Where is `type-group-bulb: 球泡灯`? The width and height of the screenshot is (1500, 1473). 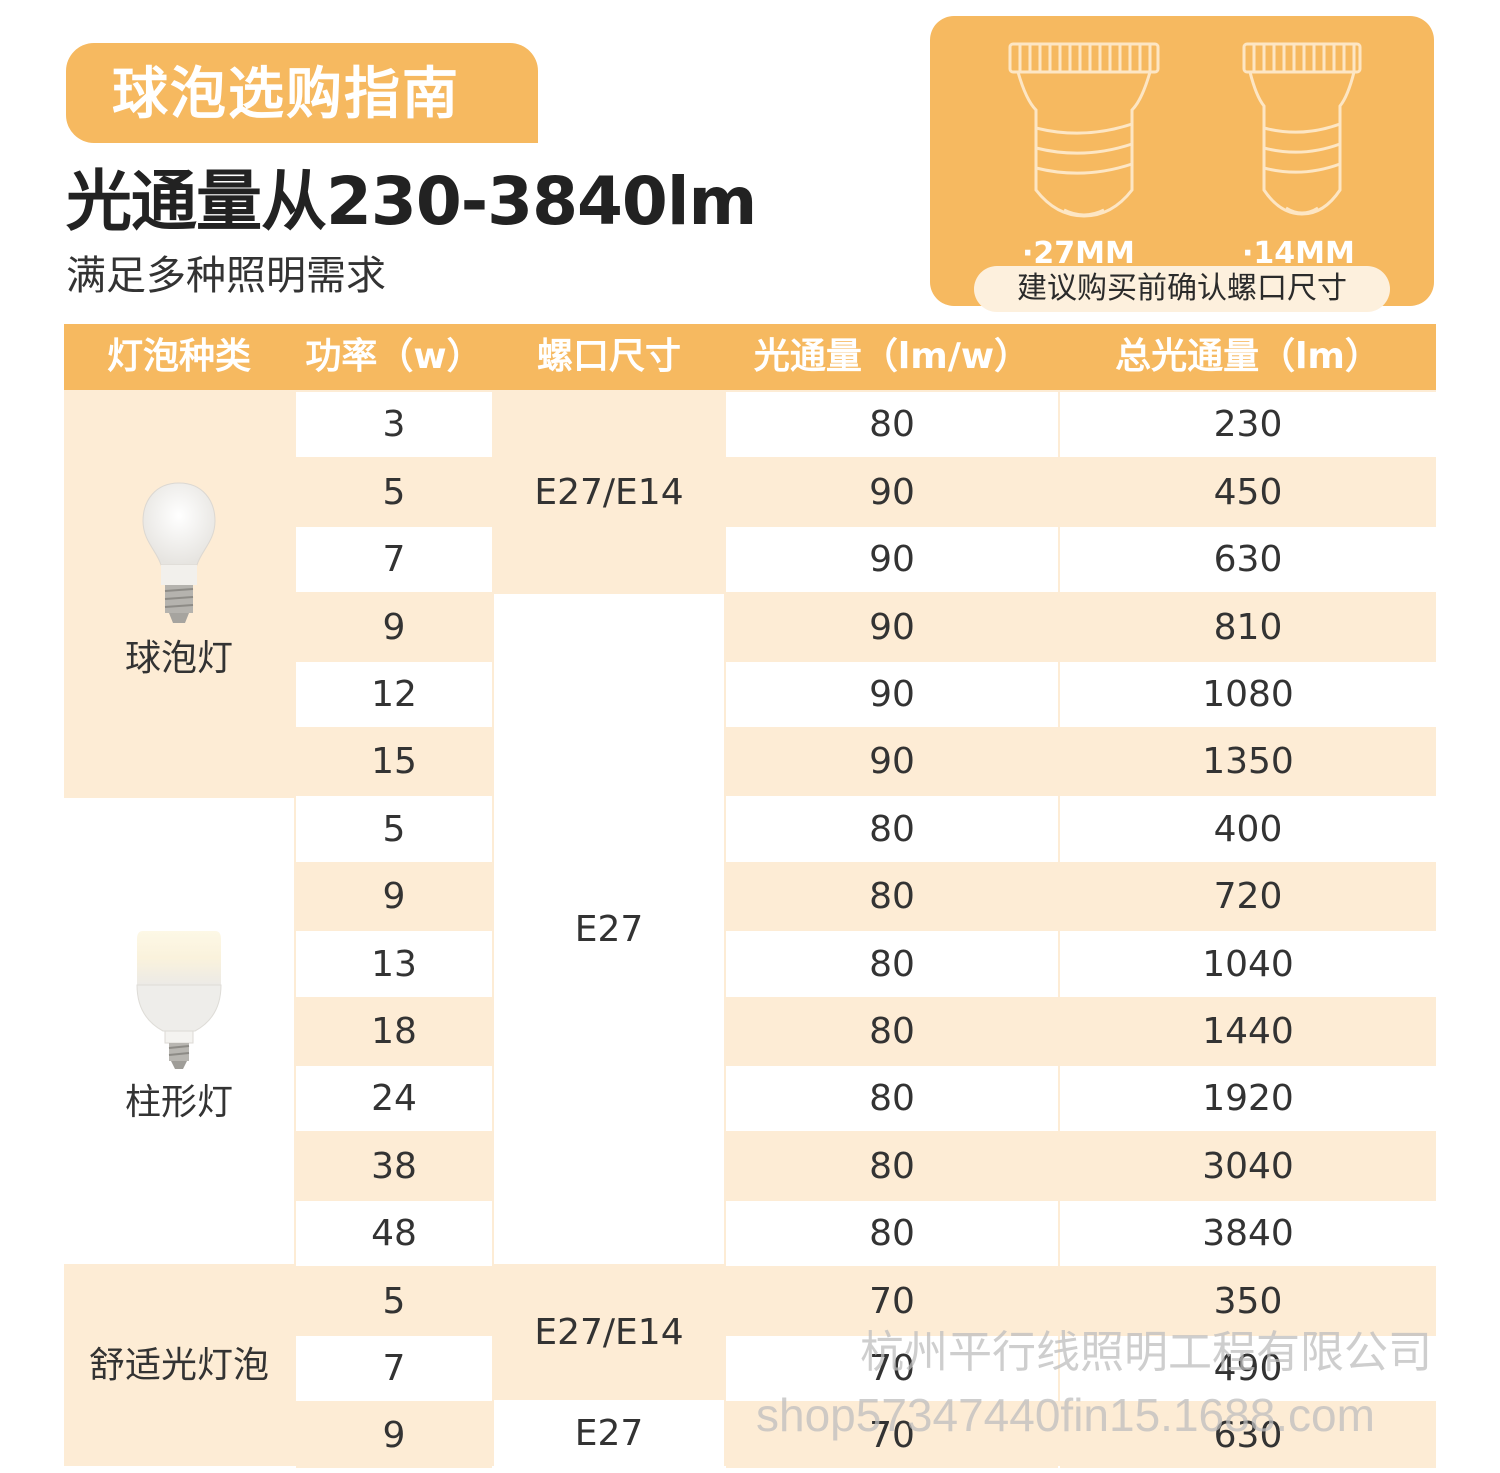 type-group-bulb: 球泡灯 is located at coordinates (179, 594).